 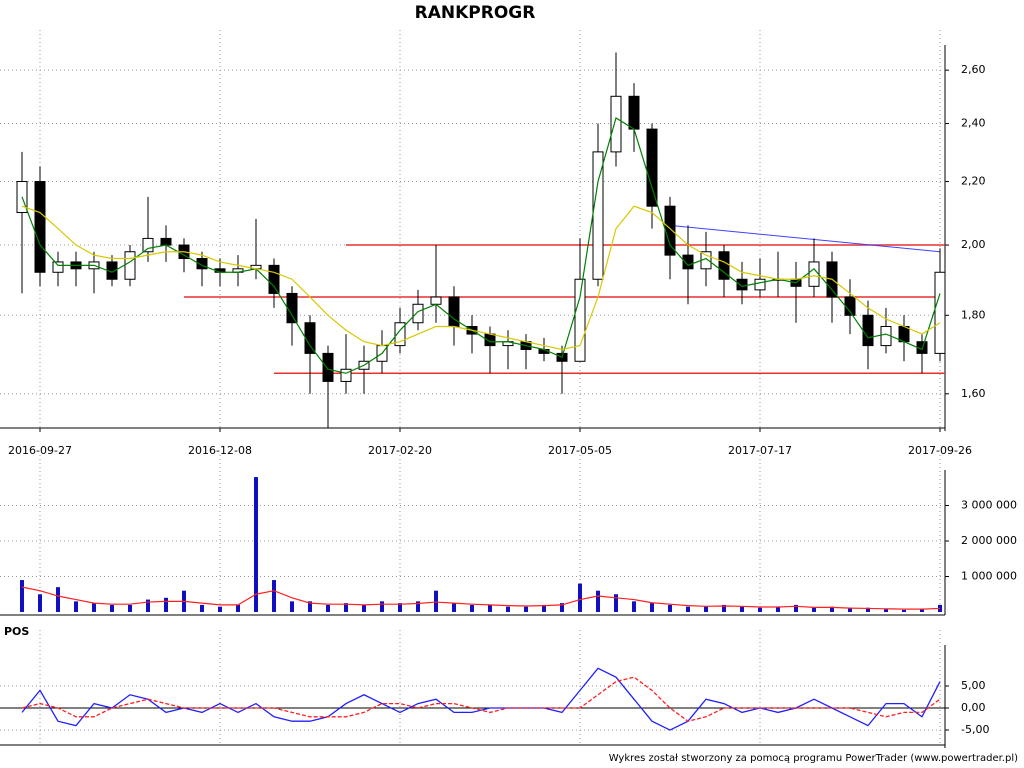 I want to click on pos-line, so click(x=481, y=699).